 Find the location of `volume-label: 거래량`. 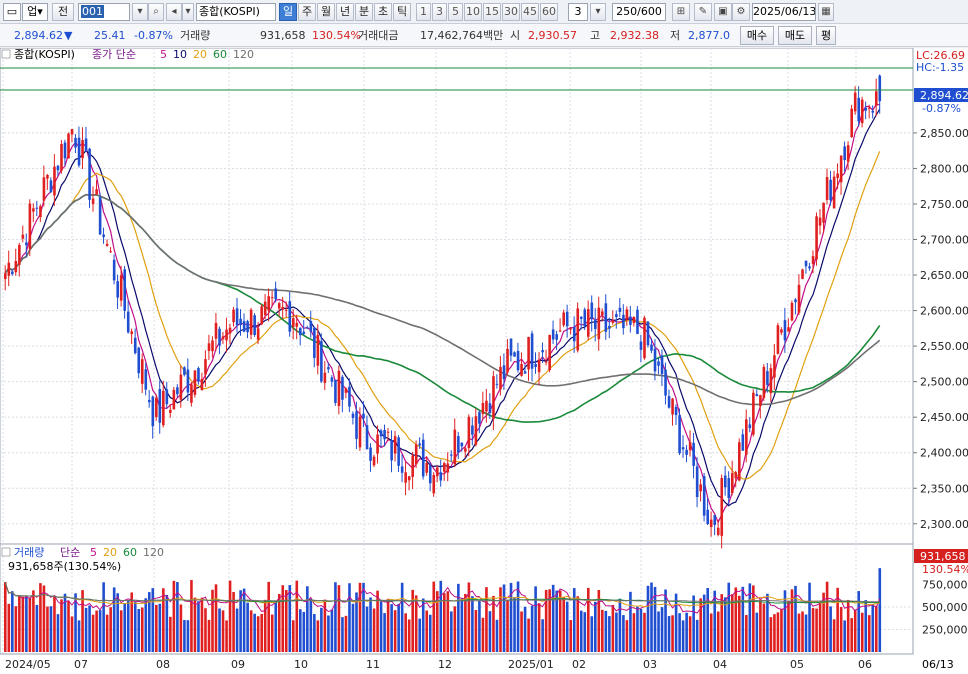

volume-label: 거래량 is located at coordinates (195, 35).